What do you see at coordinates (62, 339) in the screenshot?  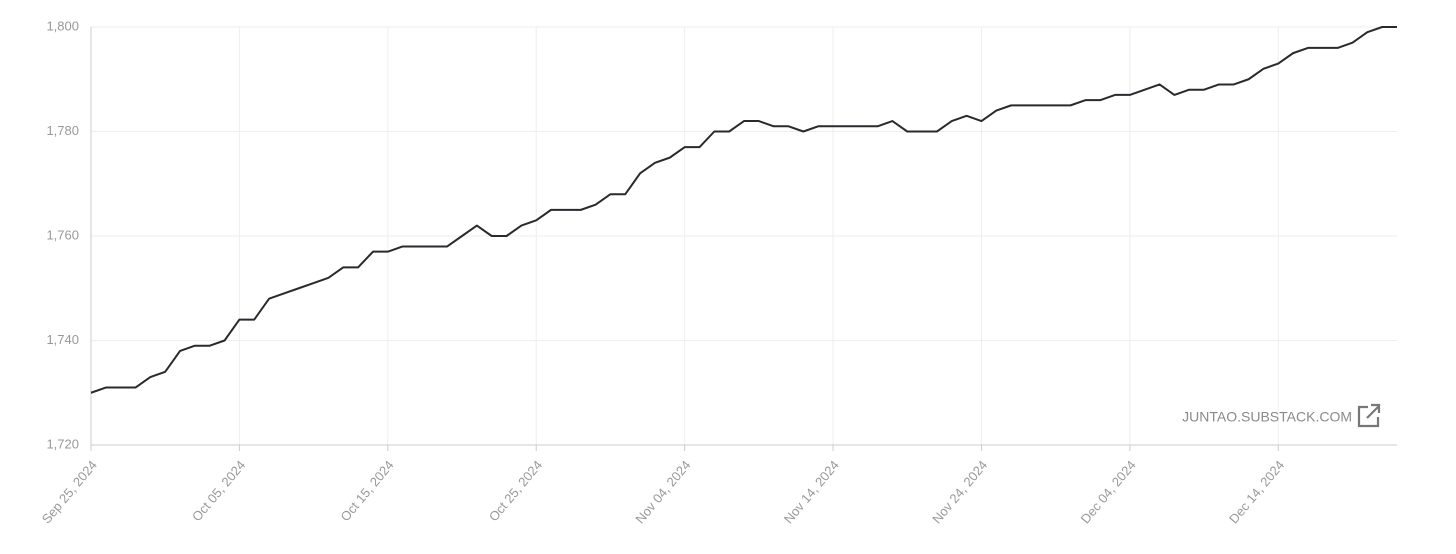 I see `y-tick-label: 1,740` at bounding box center [62, 339].